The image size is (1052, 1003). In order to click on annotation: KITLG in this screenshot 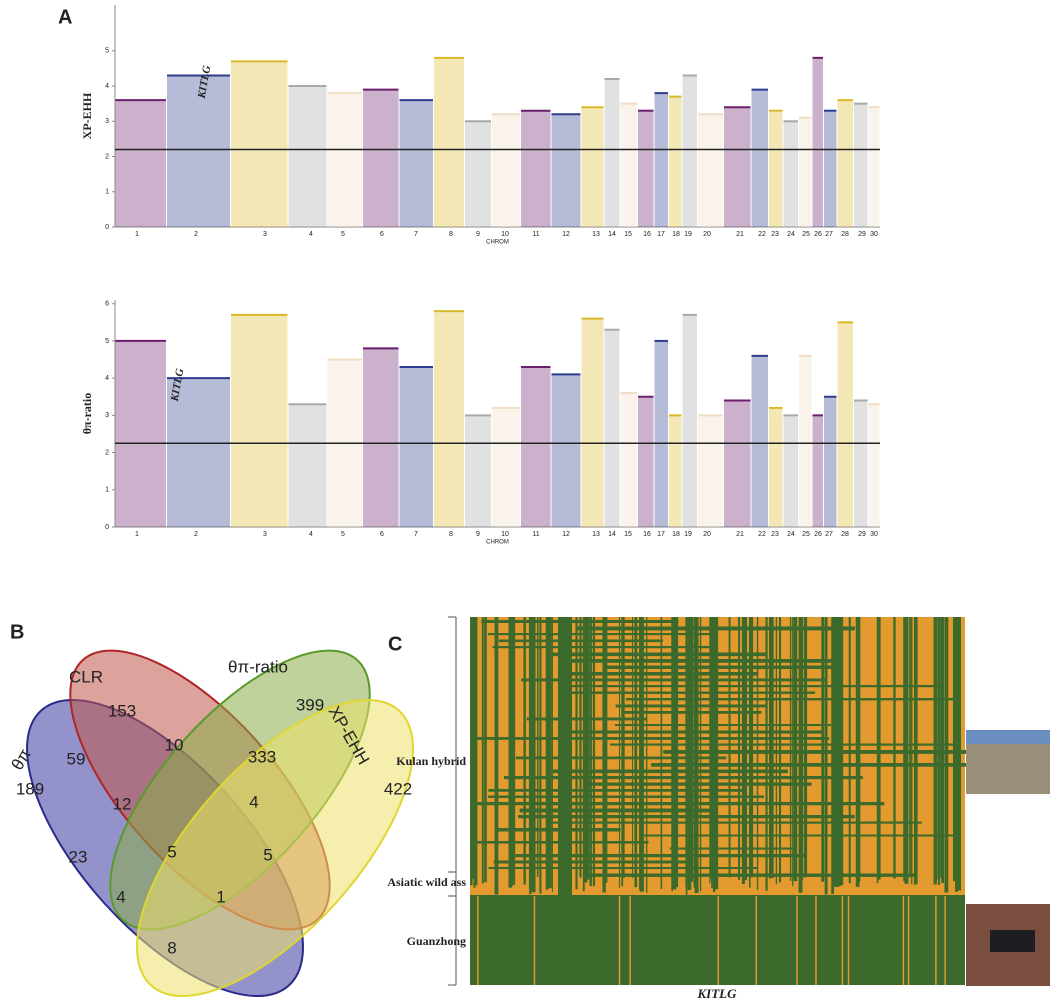, I will do `click(178, 386)`.